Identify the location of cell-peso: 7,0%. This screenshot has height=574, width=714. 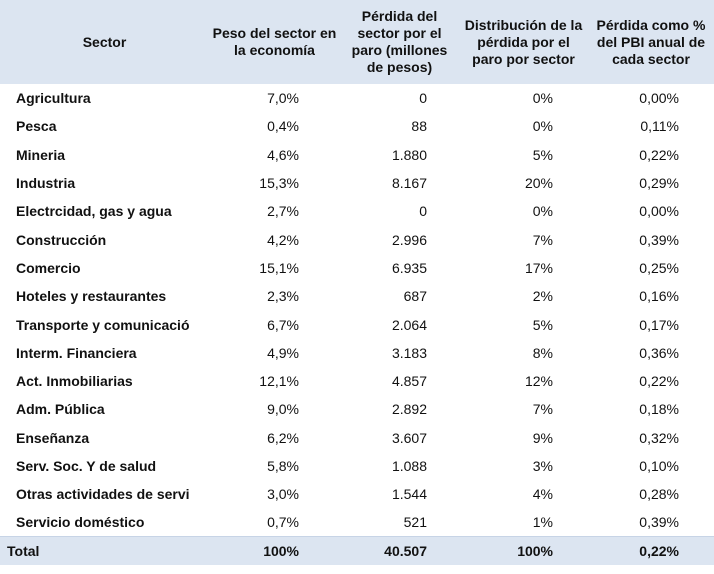
(283, 98).